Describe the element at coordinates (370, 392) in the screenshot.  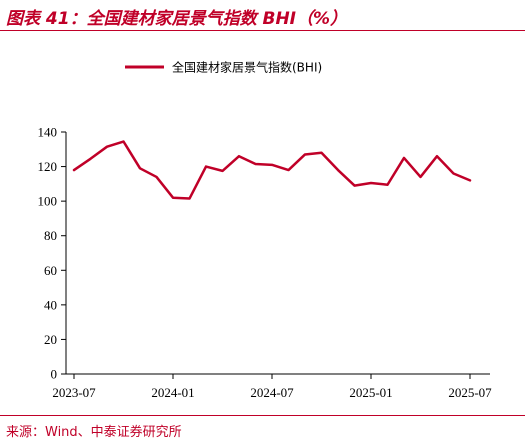
I see `x-tick-label: 2025-01` at that location.